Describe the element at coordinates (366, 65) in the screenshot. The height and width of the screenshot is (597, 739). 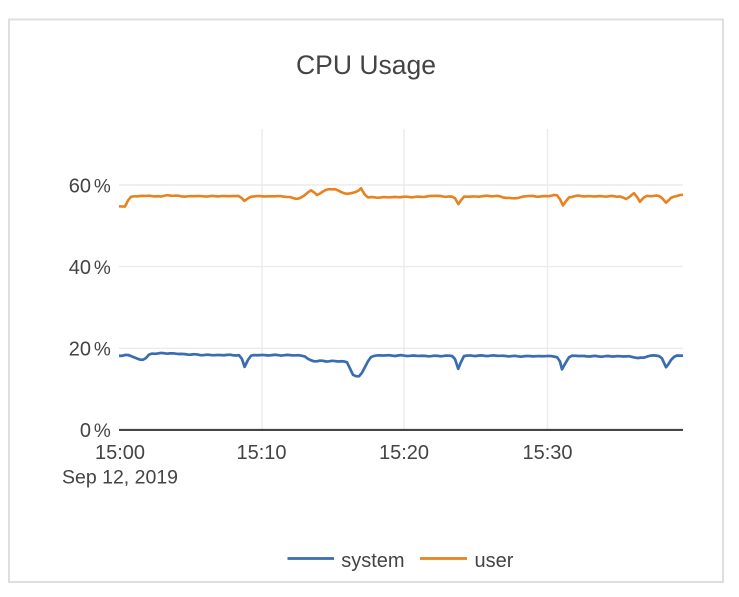
I see `svg-text: CPU Usage` at that location.